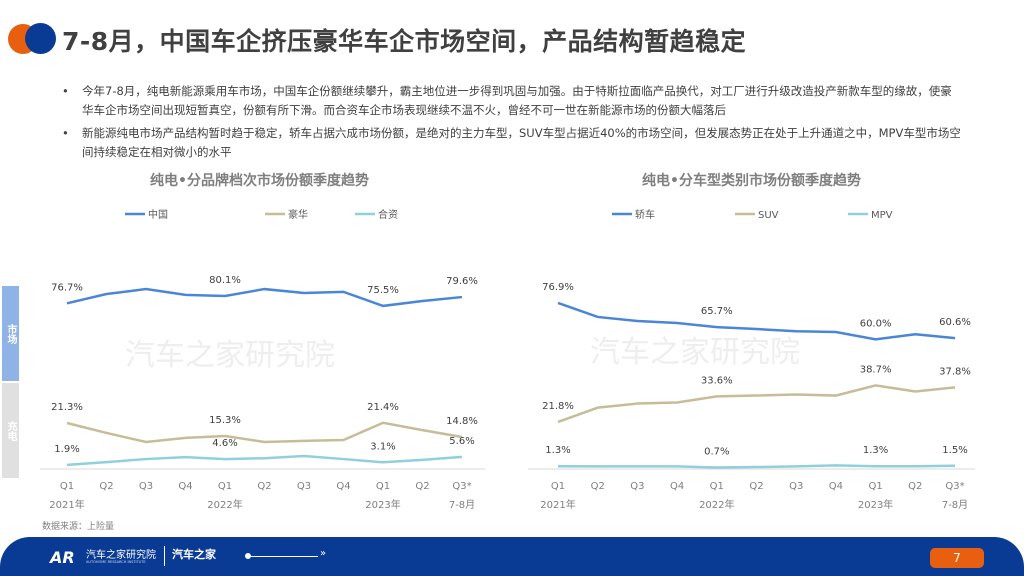  Describe the element at coordinates (954, 450) in the screenshot. I see `data-label: 1.5%` at that location.